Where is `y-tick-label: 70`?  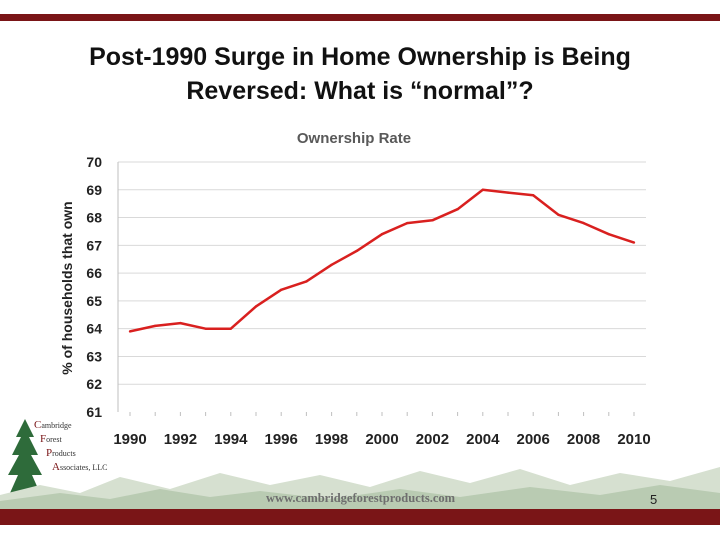 y-tick-label: 70 is located at coordinates (94, 162).